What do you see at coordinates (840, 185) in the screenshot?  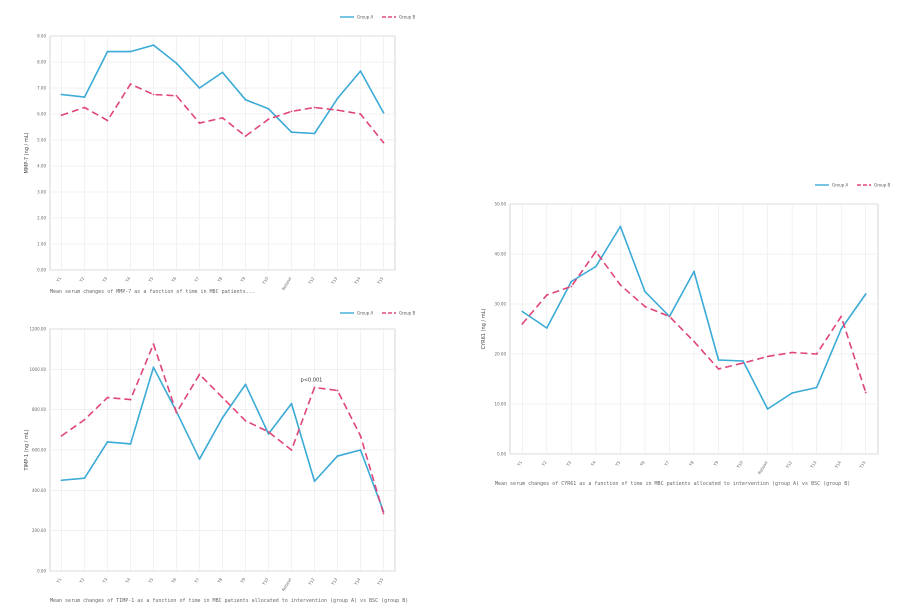 I see `legend-label: Group A` at bounding box center [840, 185].